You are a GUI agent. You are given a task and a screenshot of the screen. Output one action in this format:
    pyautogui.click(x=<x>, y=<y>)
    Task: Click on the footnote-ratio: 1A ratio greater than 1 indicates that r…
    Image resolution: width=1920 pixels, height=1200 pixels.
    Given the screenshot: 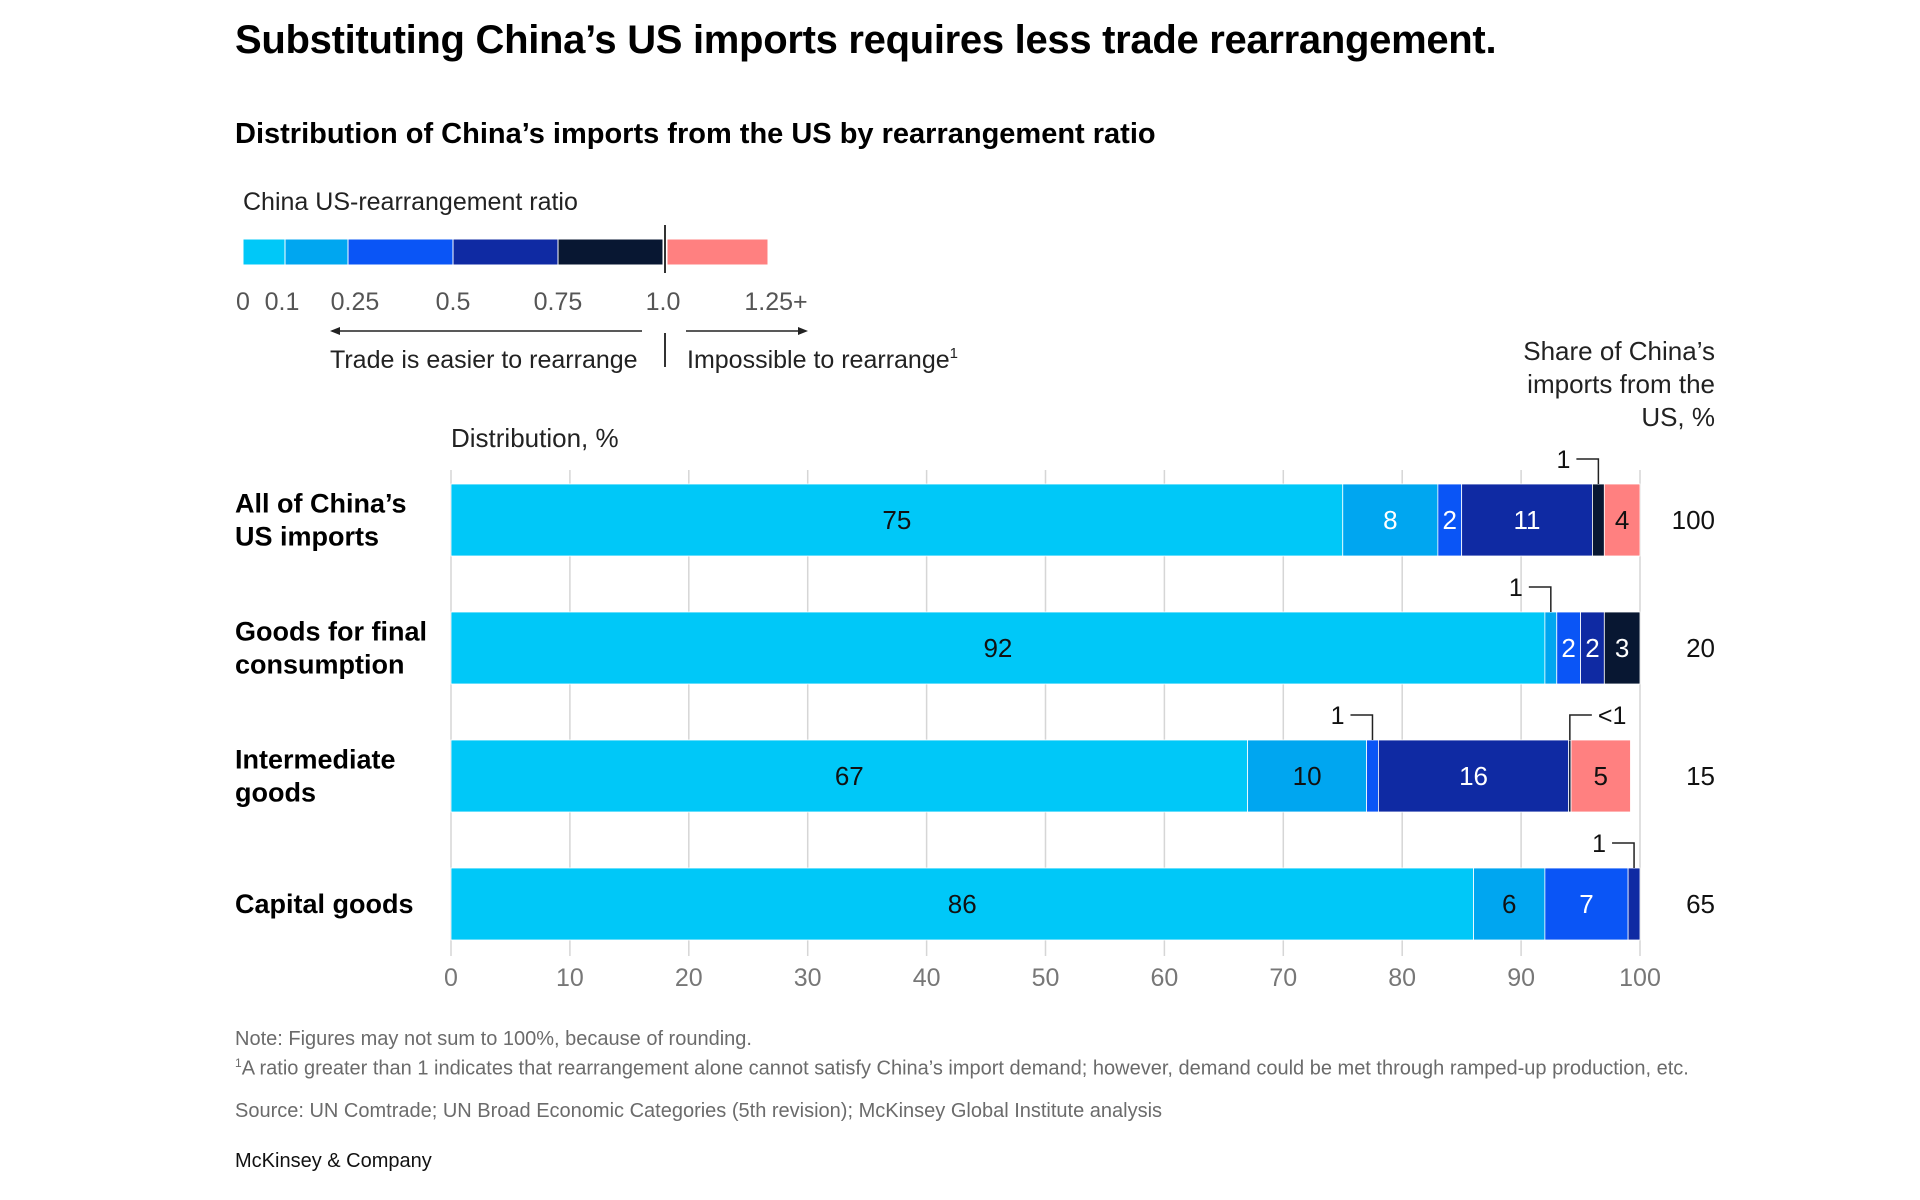 What is the action you would take?
    pyautogui.click(x=975, y=1066)
    